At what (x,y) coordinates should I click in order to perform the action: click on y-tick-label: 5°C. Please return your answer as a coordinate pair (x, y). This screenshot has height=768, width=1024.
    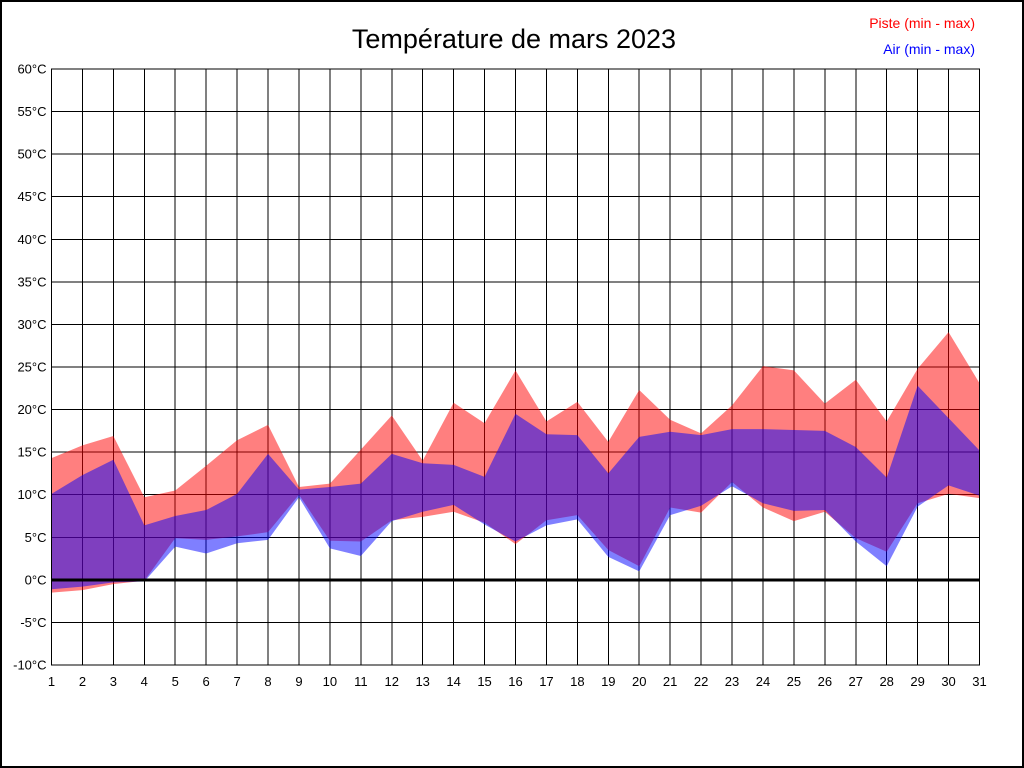
    Looking at the image, I should click on (36, 537).